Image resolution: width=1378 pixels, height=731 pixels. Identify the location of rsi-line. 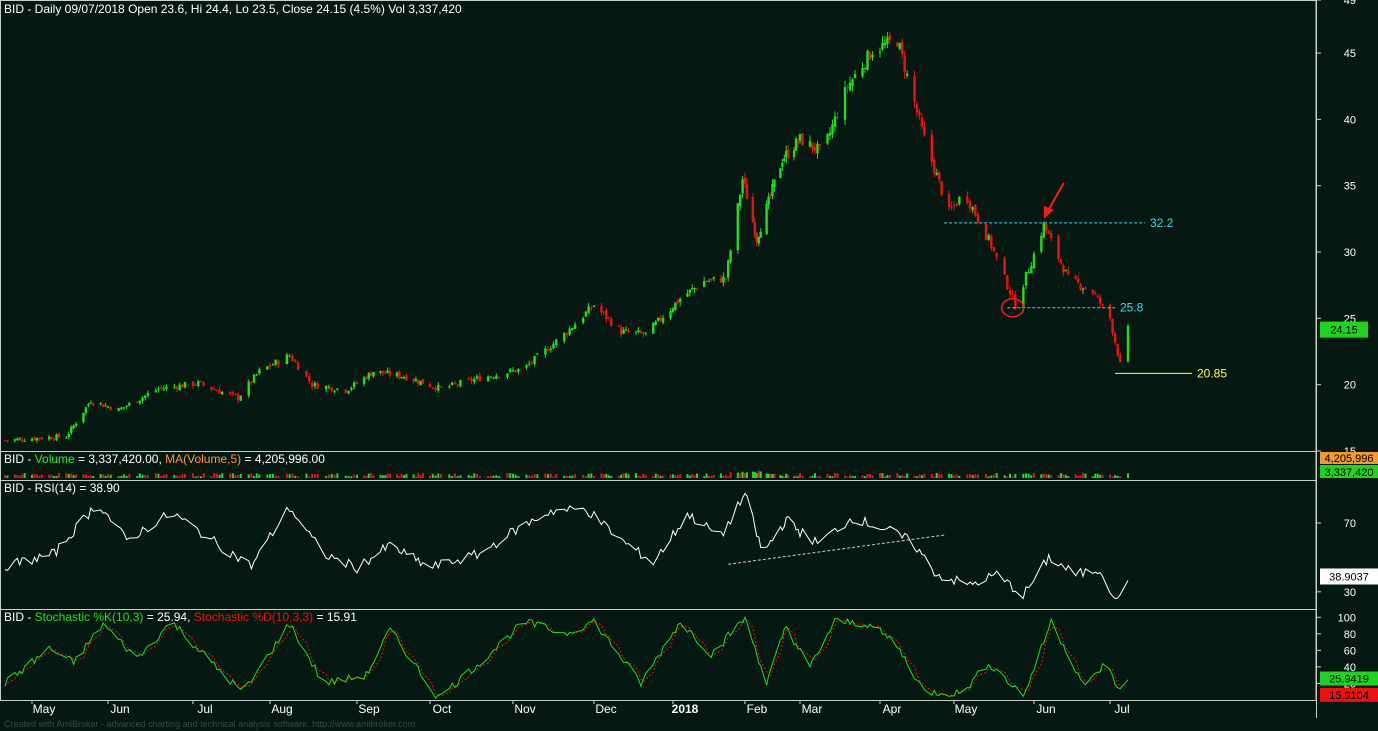
(566, 546).